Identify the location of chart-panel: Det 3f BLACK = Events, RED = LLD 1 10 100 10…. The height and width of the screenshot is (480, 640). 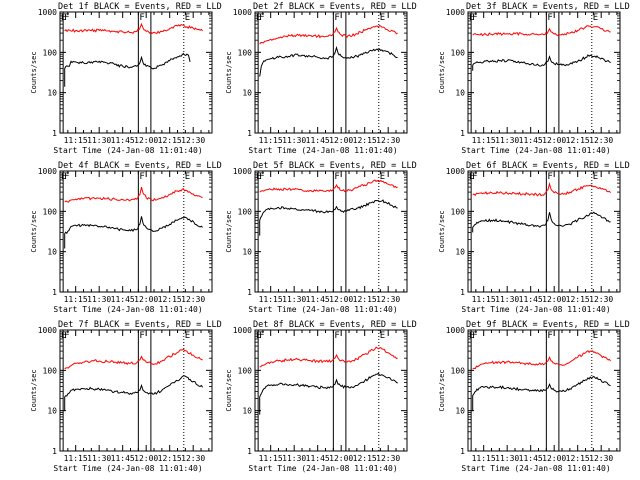
(534, 78).